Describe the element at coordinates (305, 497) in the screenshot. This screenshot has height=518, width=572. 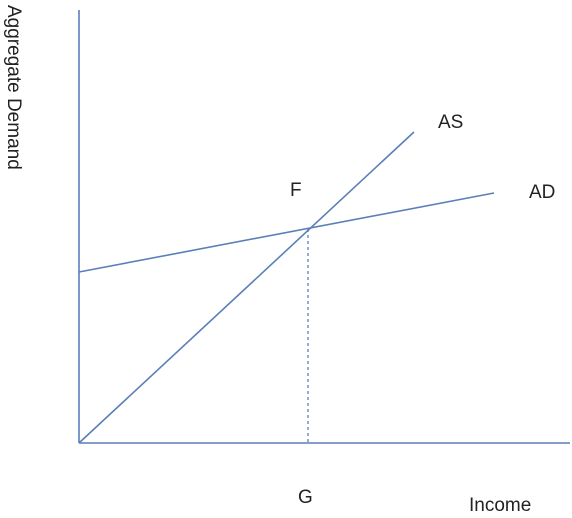
I see `equilibrium-income-label: G` at that location.